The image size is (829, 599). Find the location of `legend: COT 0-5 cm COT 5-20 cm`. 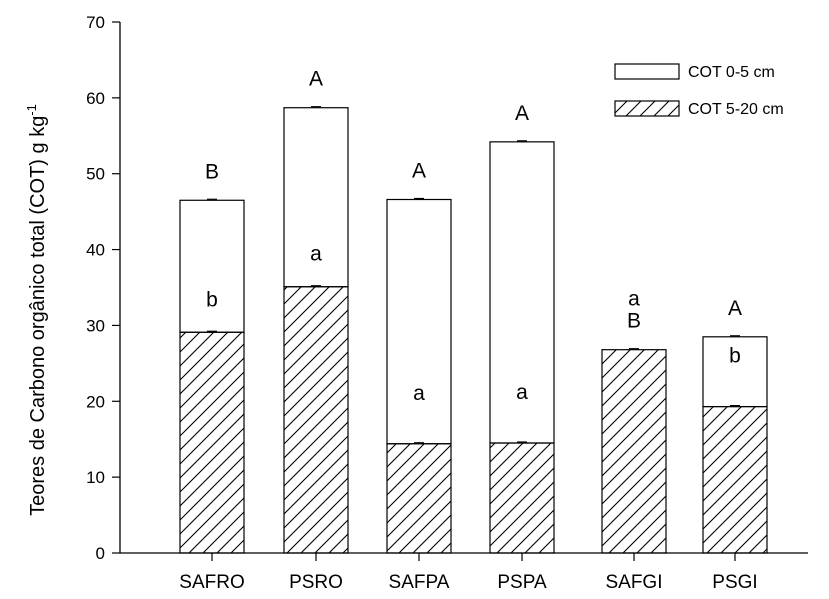

legend: COT 0-5 cm COT 5-20 cm is located at coordinates (699, 90).